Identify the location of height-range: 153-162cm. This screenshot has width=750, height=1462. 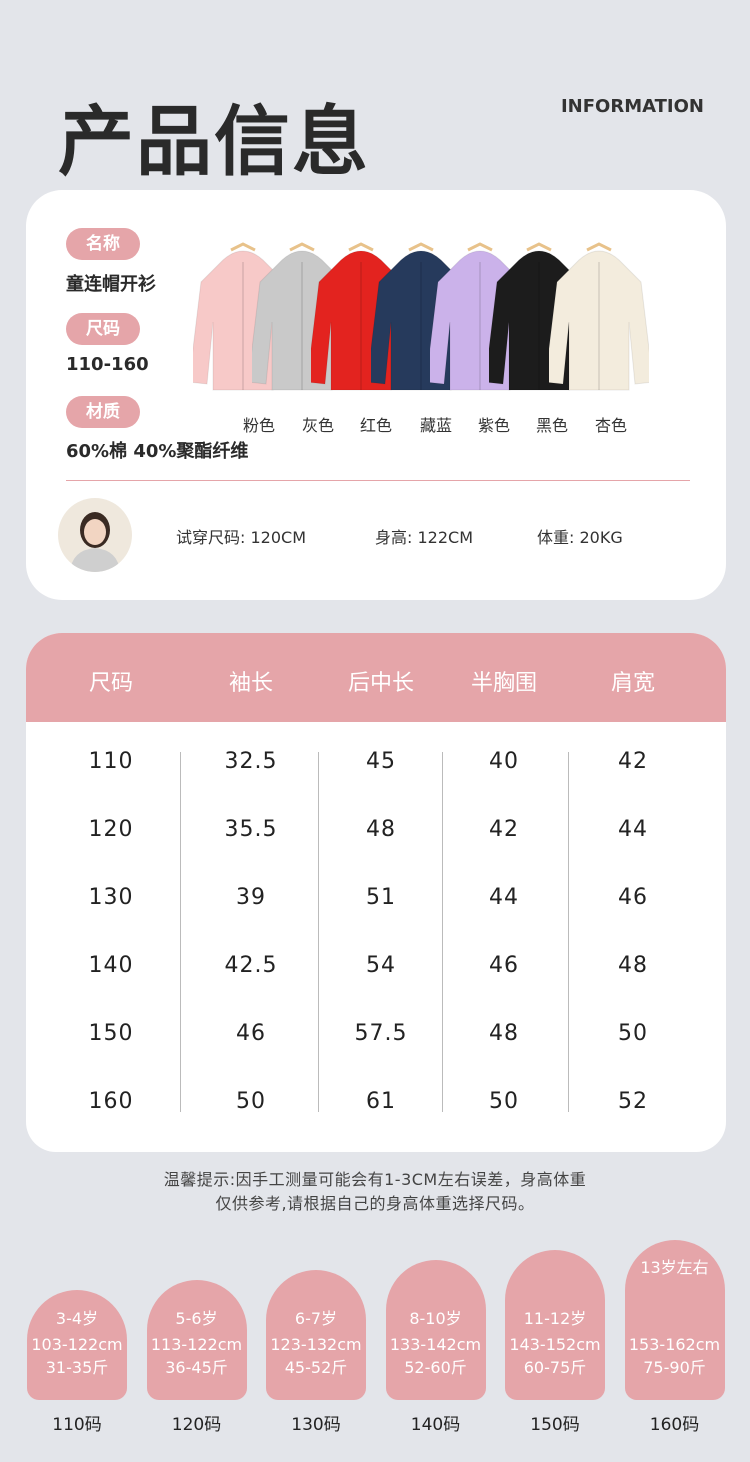
(674, 1344).